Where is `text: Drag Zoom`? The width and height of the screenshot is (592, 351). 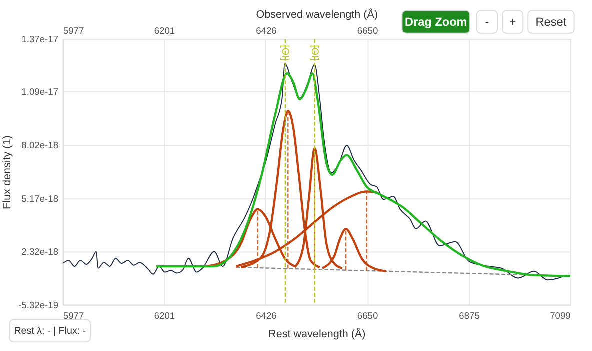
text: Drag Zoom is located at coordinates (436, 22).